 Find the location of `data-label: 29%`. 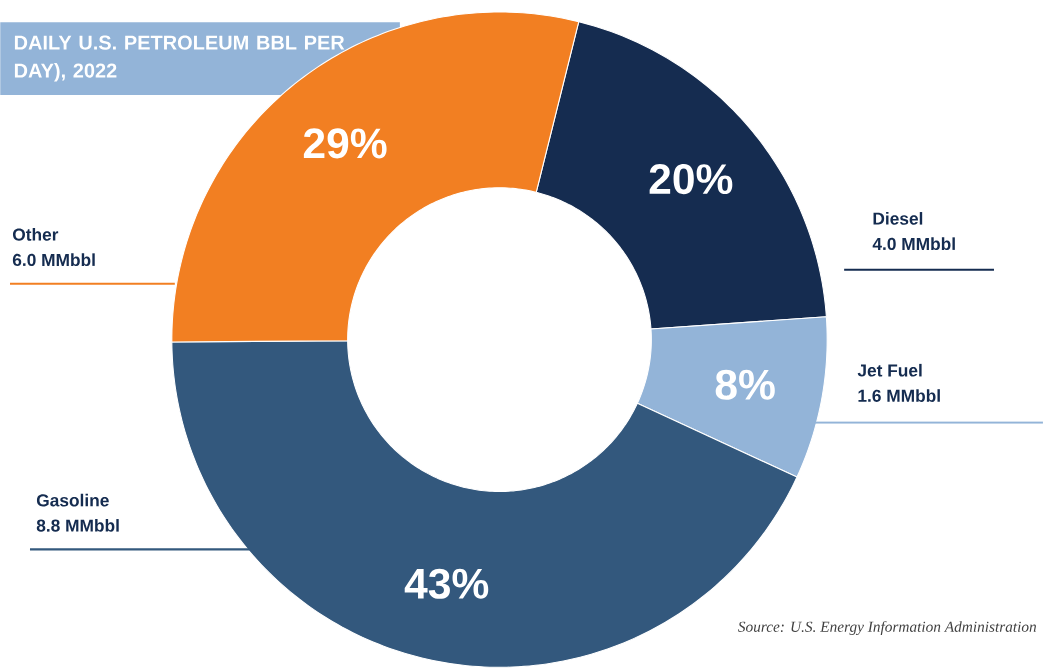

data-label: 29% is located at coordinates (345, 143).